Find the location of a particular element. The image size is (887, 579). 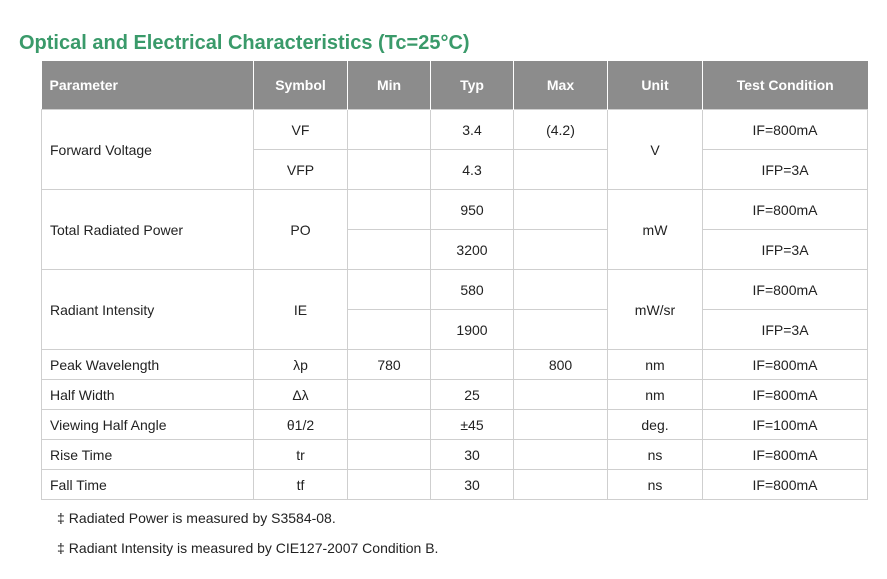

header-unit: Unit is located at coordinates (655, 85).